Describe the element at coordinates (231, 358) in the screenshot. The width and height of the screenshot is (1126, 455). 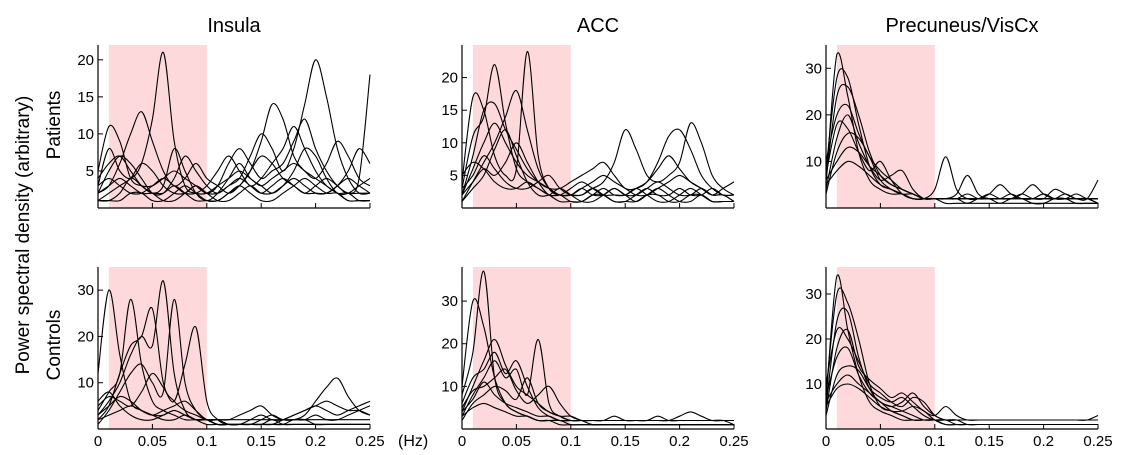
I see `controls-insula-panel: 10 20 30 0 0.05 0.1 0.15 0.2 0.25` at that location.